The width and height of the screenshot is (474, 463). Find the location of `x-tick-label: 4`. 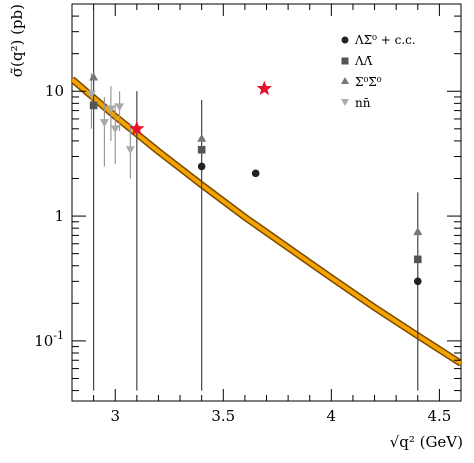

x-tick-label: 4 is located at coordinates (332, 416).